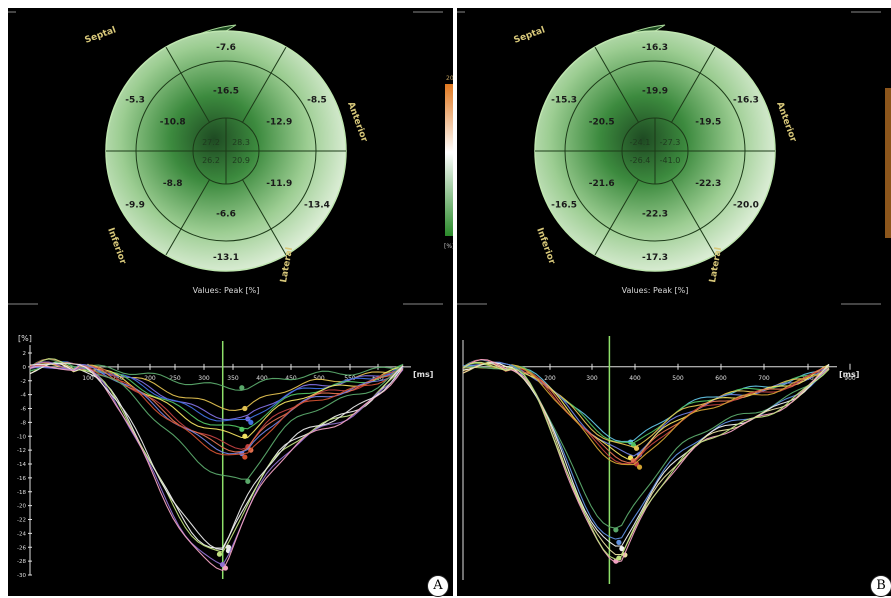  What do you see at coordinates (21, 451) in the screenshot?
I see `y-tick-label: -12` at bounding box center [21, 451].